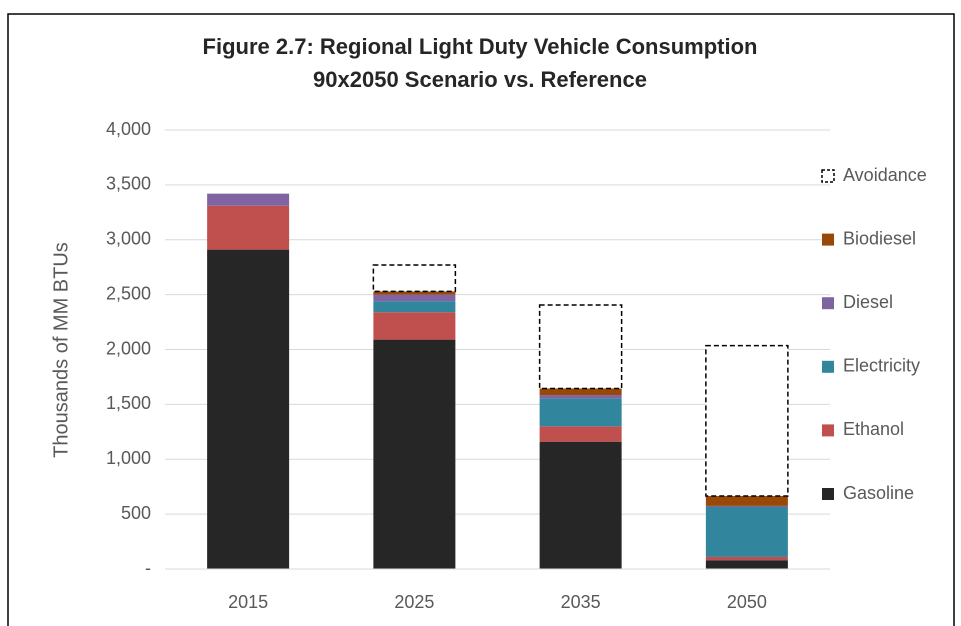  What do you see at coordinates (248, 602) in the screenshot?
I see `x-tick-label: 2015` at bounding box center [248, 602].